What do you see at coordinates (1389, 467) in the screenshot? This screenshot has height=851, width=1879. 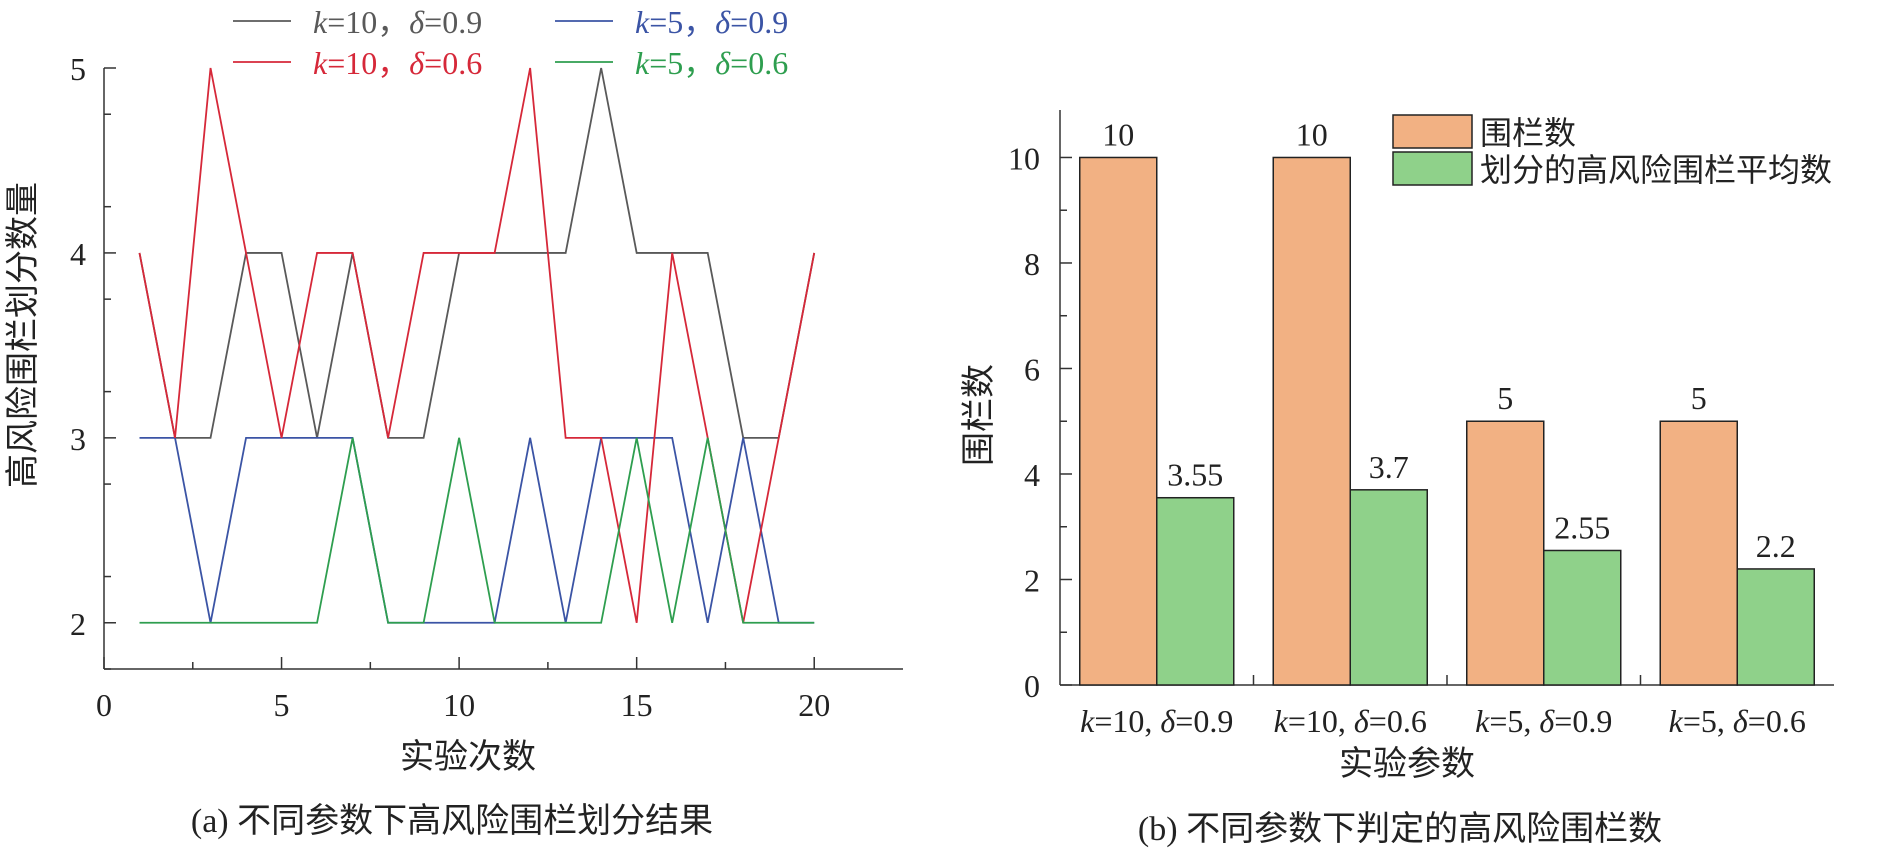 I see `bar-value-label: 3.7` at bounding box center [1389, 467].